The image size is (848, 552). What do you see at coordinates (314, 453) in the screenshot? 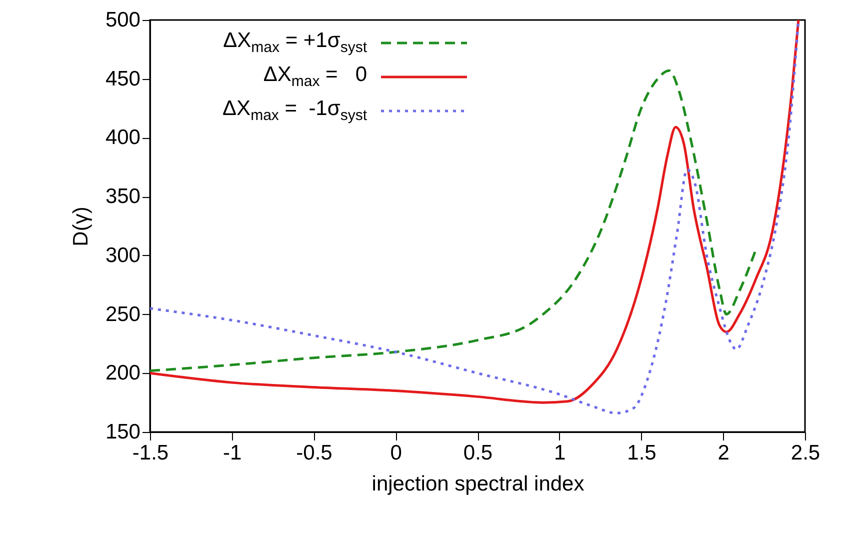
I see `x-tick-label: -0.5` at bounding box center [314, 453].